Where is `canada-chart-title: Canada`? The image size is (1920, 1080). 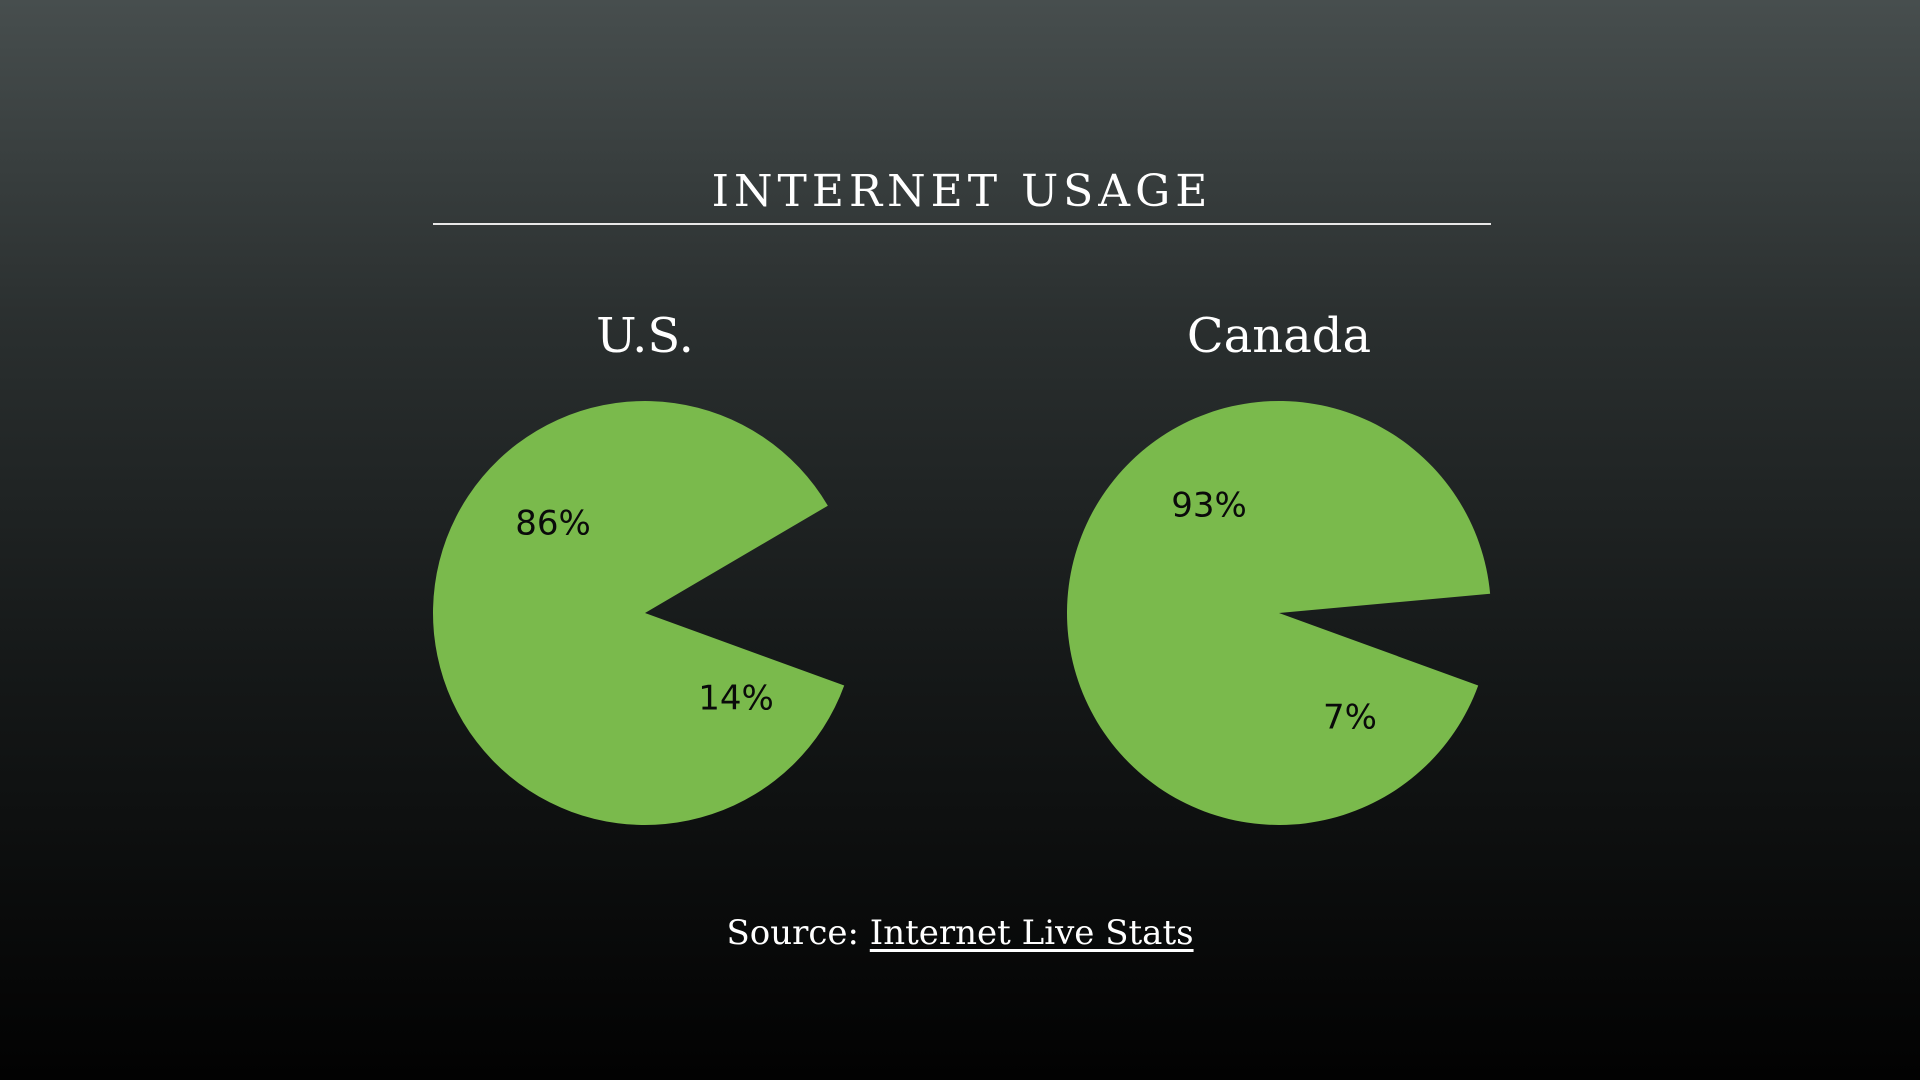 canada-chart-title: Canada is located at coordinates (1279, 336).